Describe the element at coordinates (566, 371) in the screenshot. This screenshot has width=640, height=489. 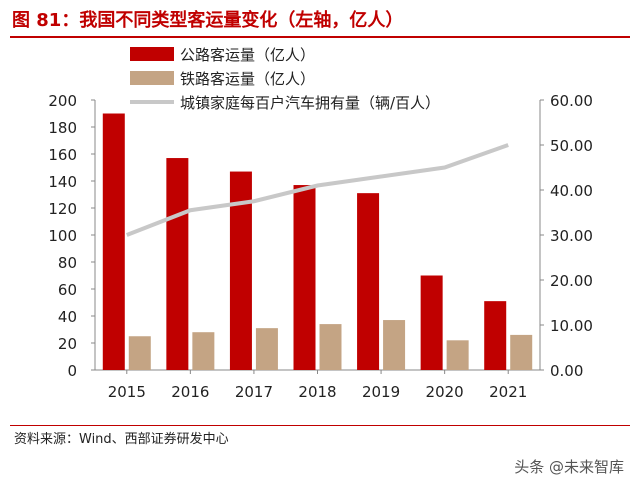
I see `right-tick-label: 0.00` at that location.